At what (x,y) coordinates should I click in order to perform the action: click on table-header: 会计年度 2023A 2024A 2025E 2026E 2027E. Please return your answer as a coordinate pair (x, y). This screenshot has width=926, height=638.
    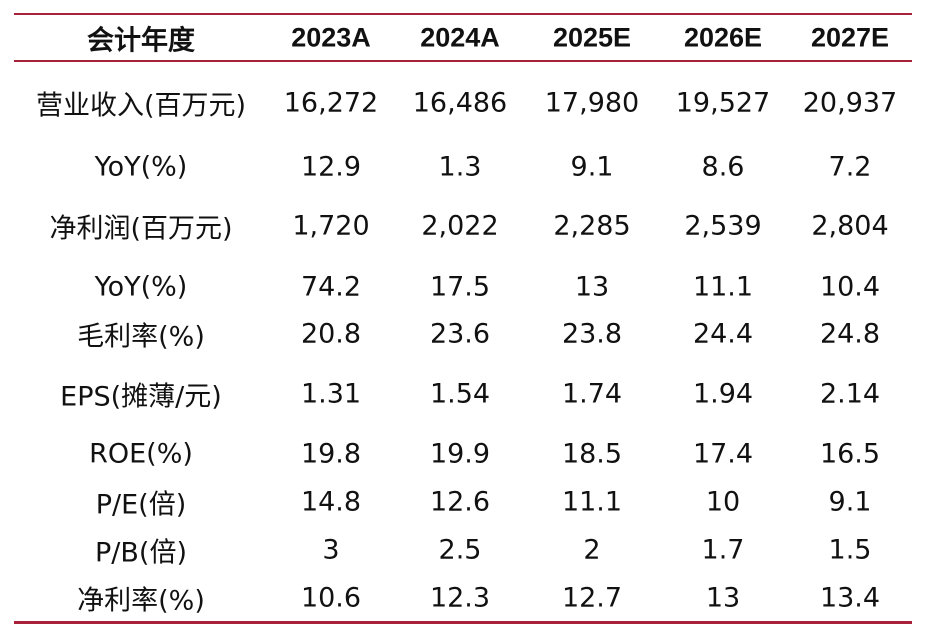
    Looking at the image, I should click on (463, 38).